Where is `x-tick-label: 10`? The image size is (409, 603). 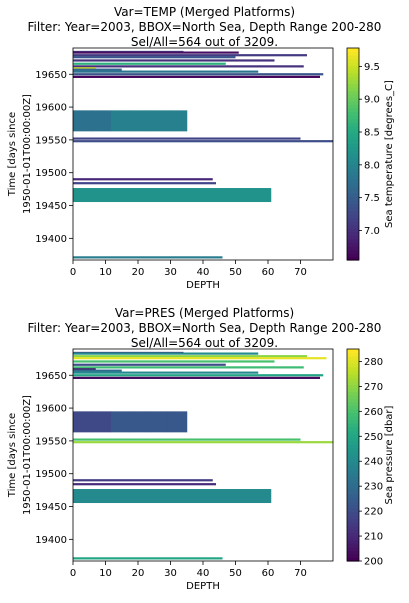
x-tick-label: 10 is located at coordinates (105, 272).